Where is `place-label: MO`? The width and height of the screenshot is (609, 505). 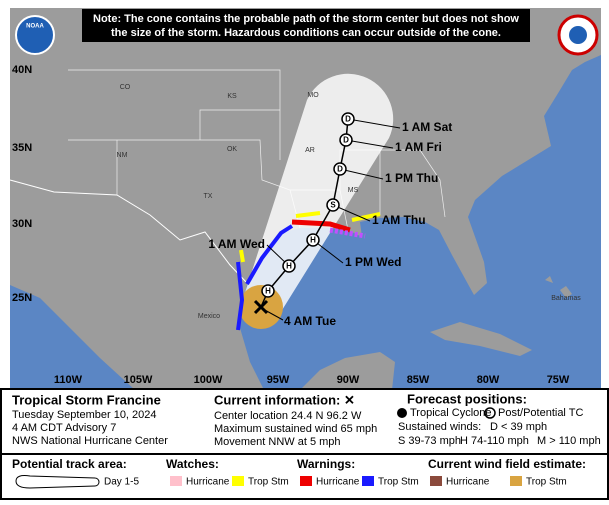
place-label: MO is located at coordinates (313, 95).